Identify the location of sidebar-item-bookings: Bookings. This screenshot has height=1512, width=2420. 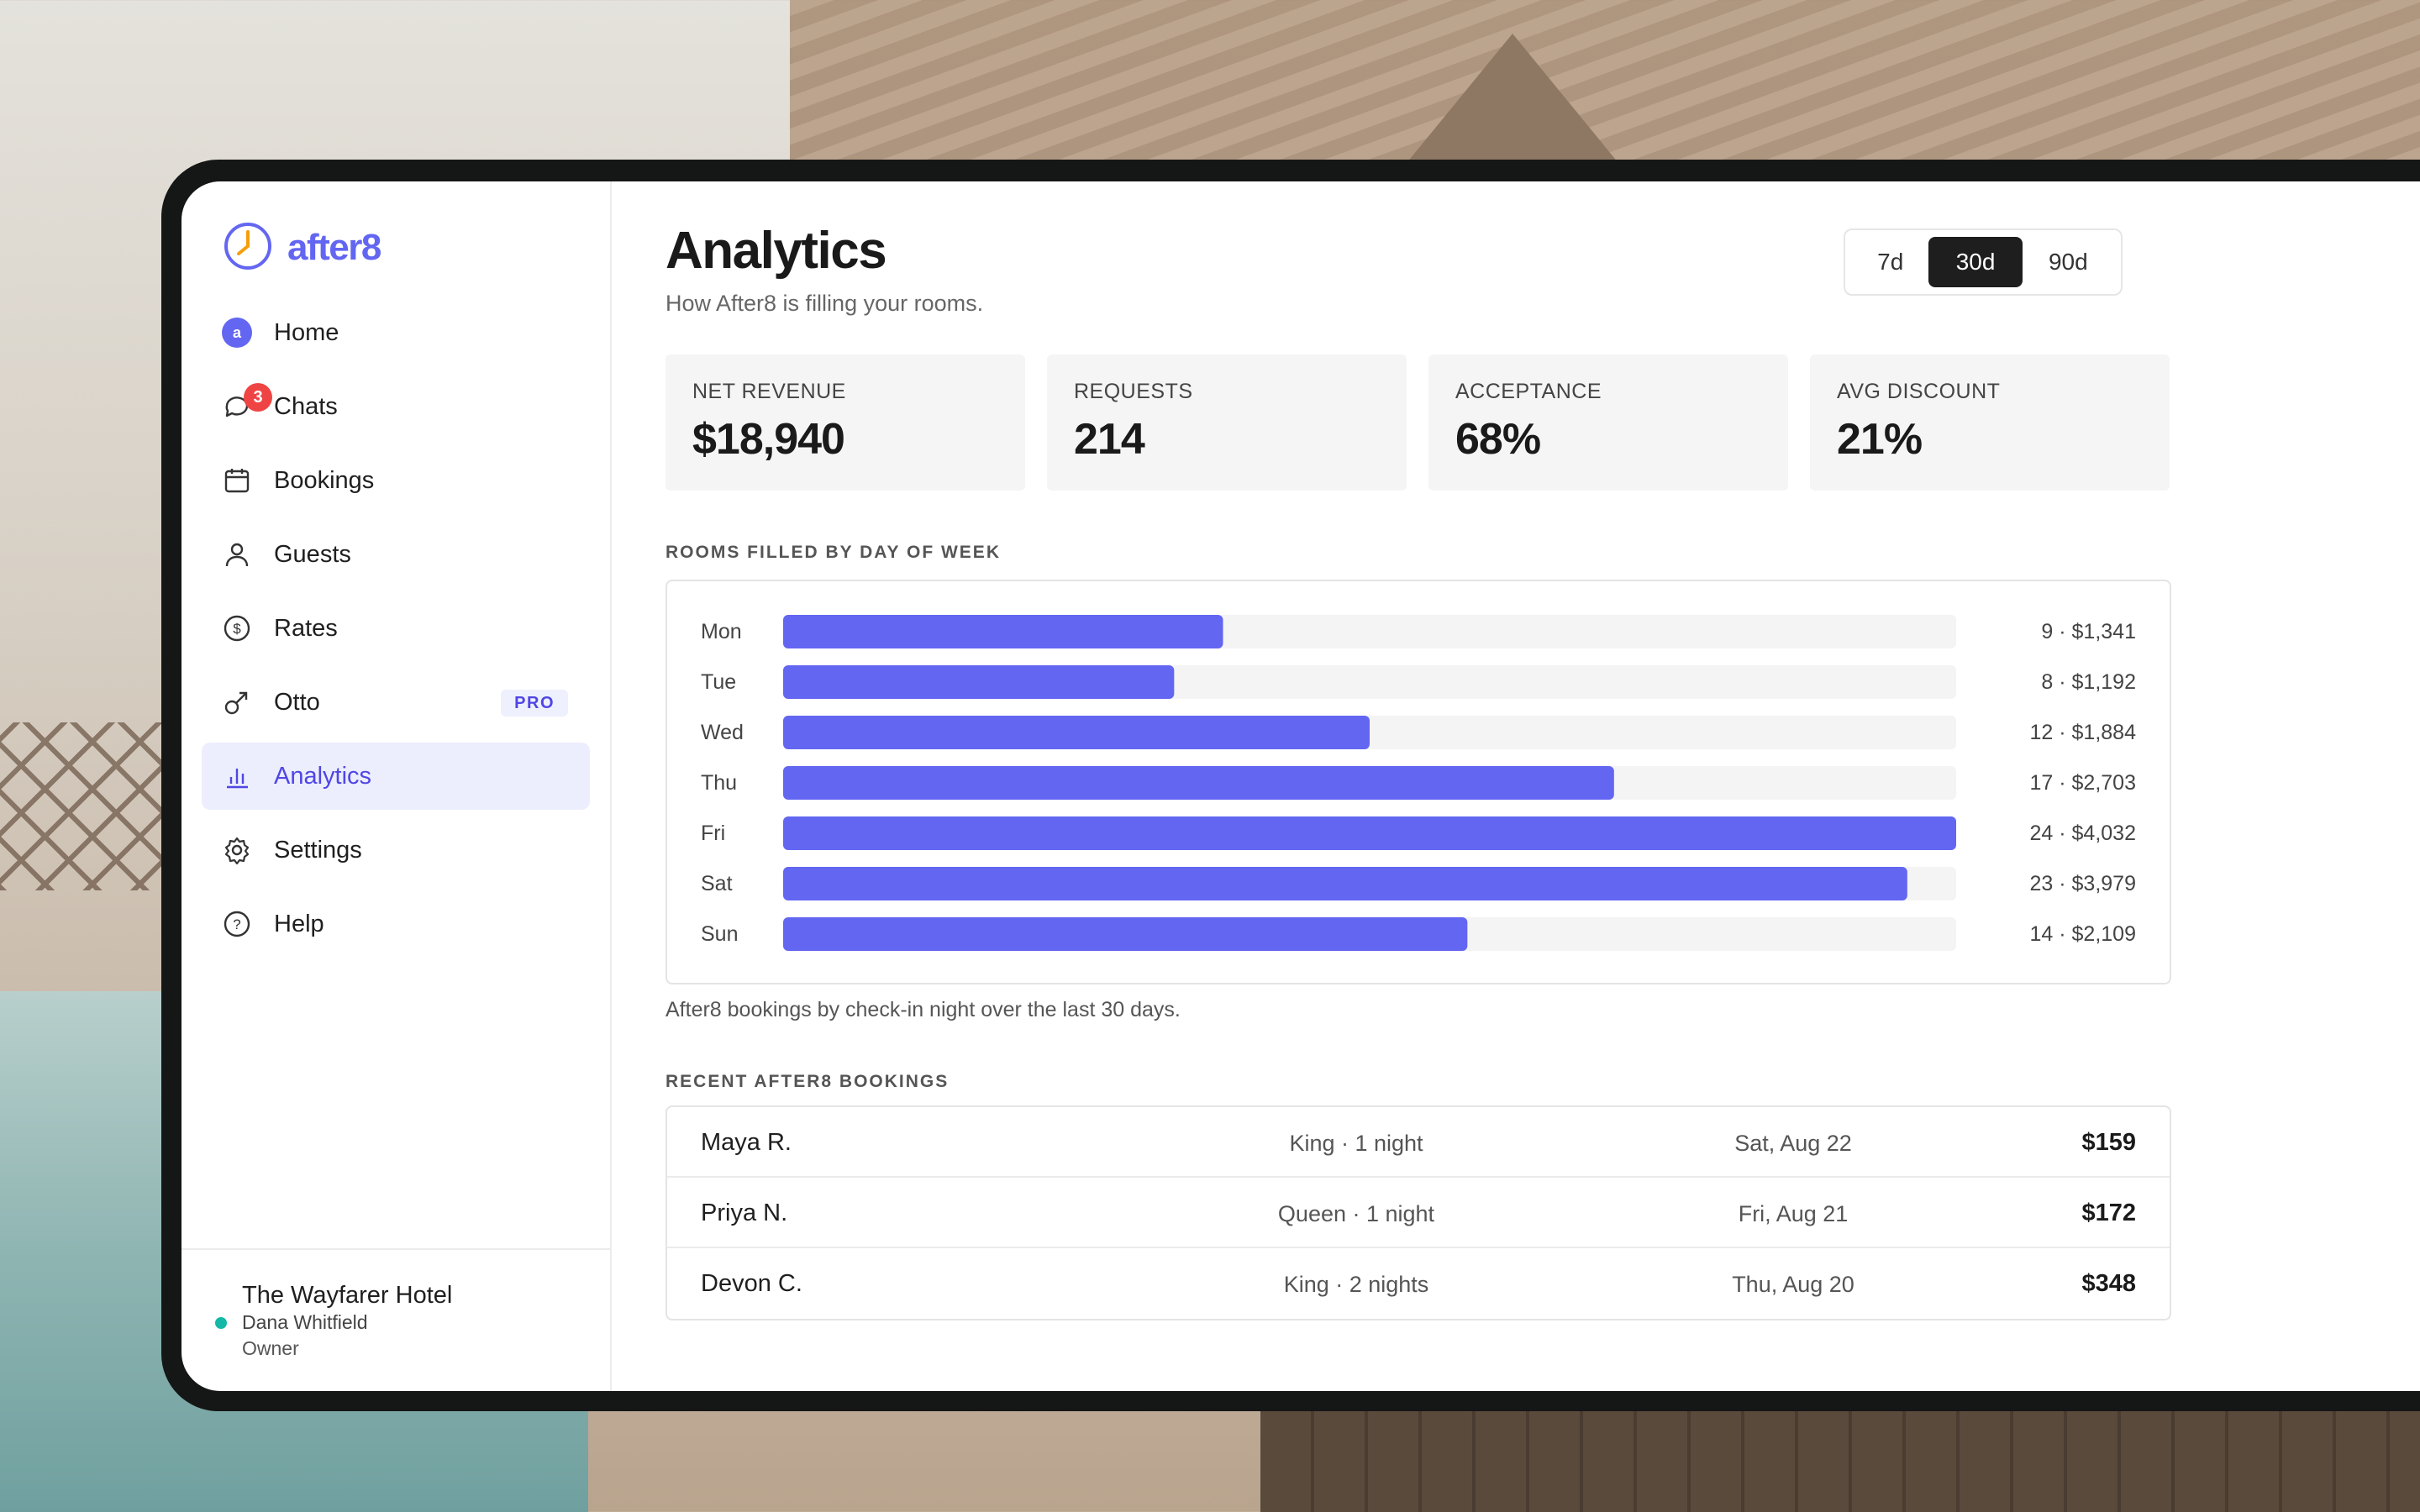
(396, 480).